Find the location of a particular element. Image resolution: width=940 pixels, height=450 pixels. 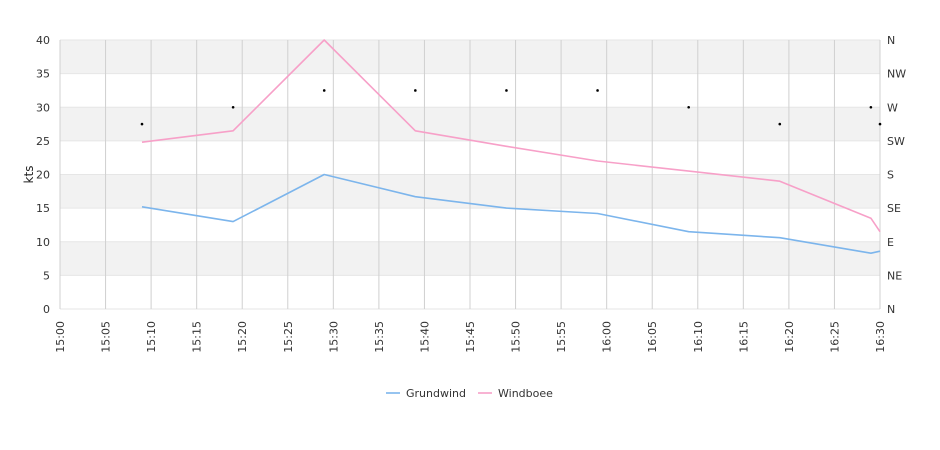

x-tick-label: 16:05 is located at coordinates (652, 337).